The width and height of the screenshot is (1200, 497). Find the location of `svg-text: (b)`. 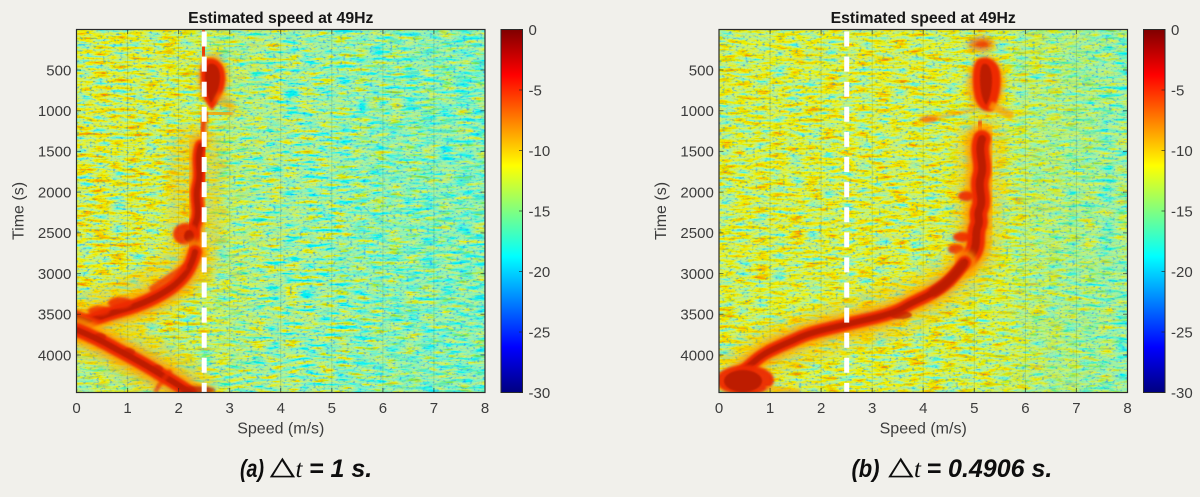

svg-text: (b) is located at coordinates (866, 469).